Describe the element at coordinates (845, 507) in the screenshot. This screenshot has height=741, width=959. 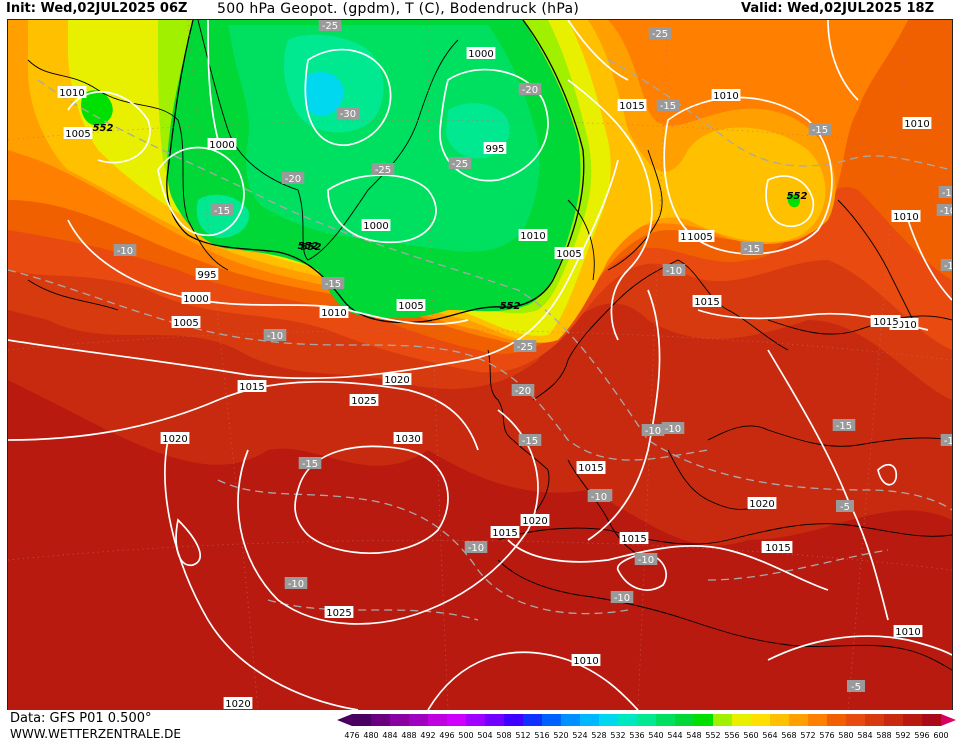
I see `temperature-label: -5` at that location.